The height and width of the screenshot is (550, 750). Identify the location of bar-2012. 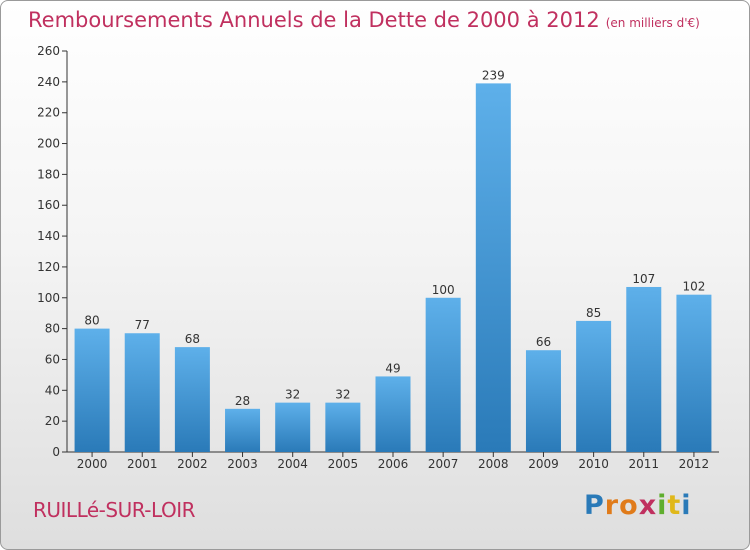
(694, 373).